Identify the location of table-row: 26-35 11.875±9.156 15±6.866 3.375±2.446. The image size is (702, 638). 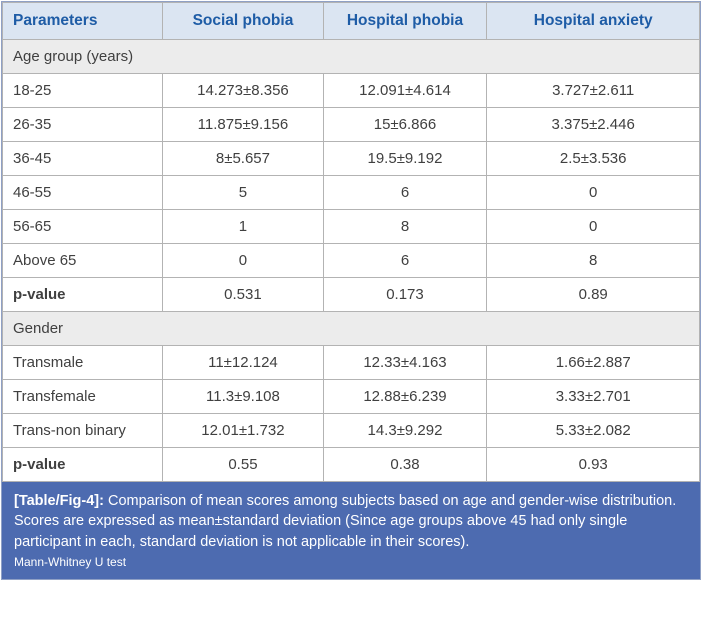
(350, 124).